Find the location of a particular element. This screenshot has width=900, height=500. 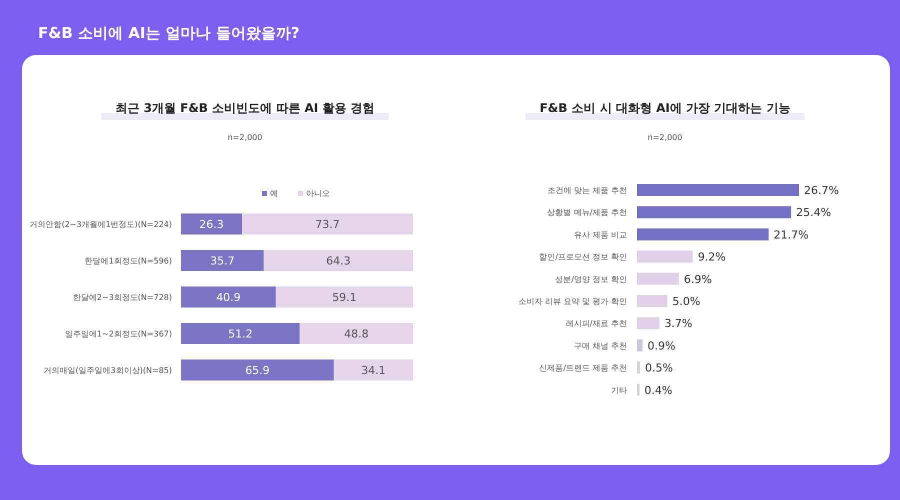

y-tick-label: 한달에1회정도(N=596) is located at coordinates (128, 261).